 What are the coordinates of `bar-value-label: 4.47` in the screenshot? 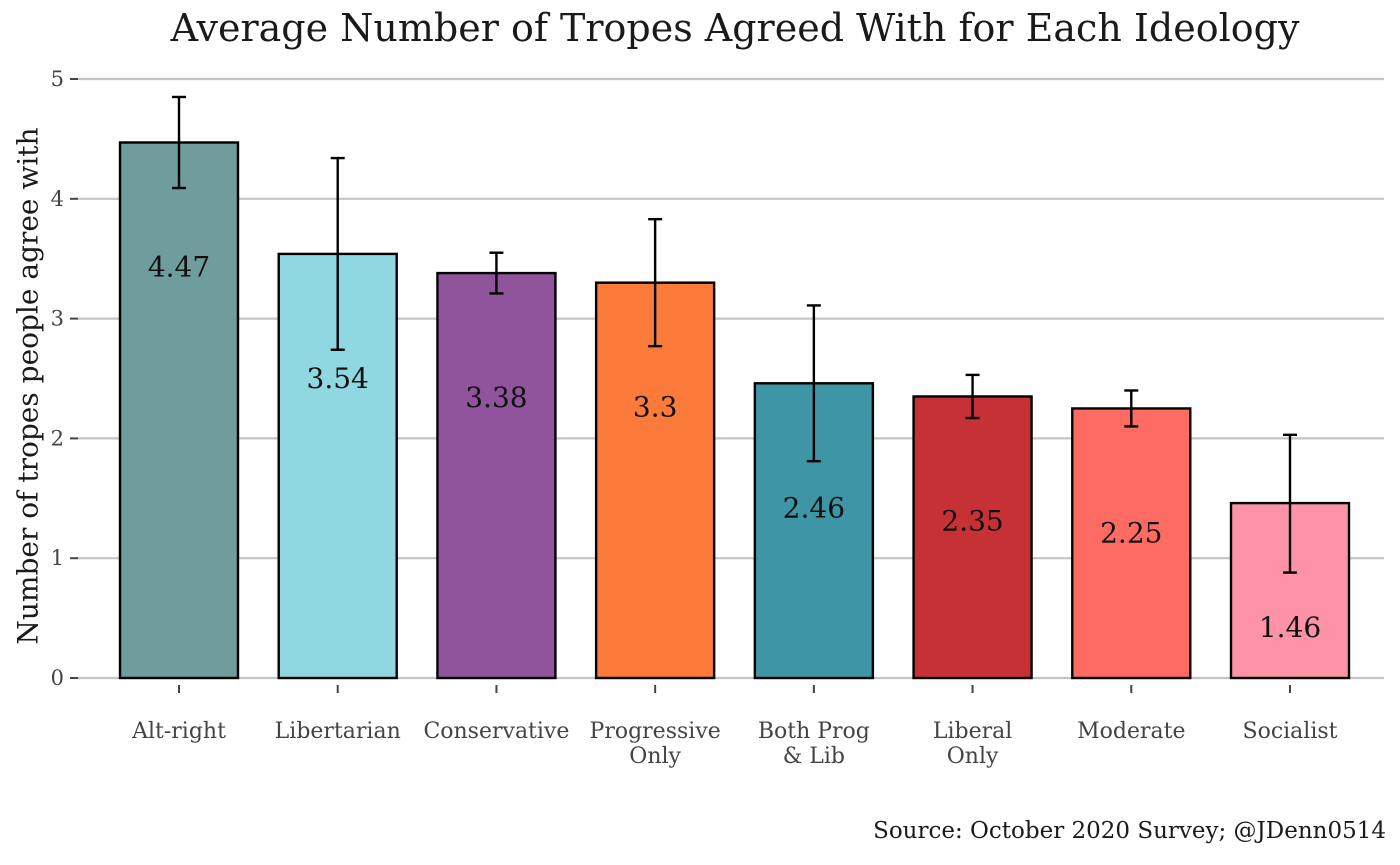 It's located at (179, 266).